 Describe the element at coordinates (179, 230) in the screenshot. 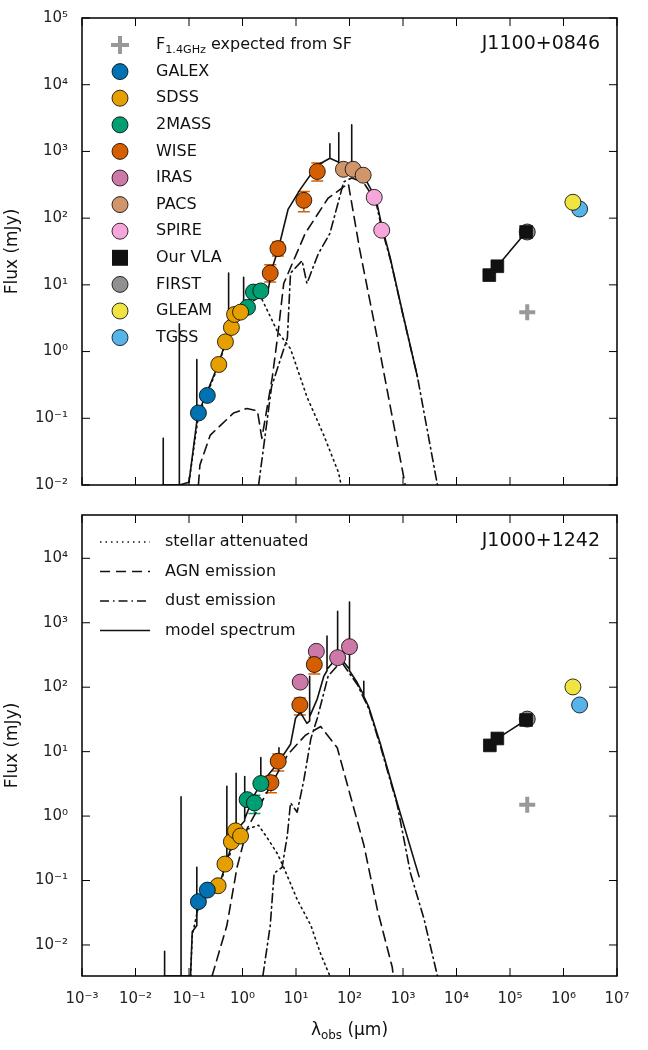

I see `legend-label: SPIRE` at that location.